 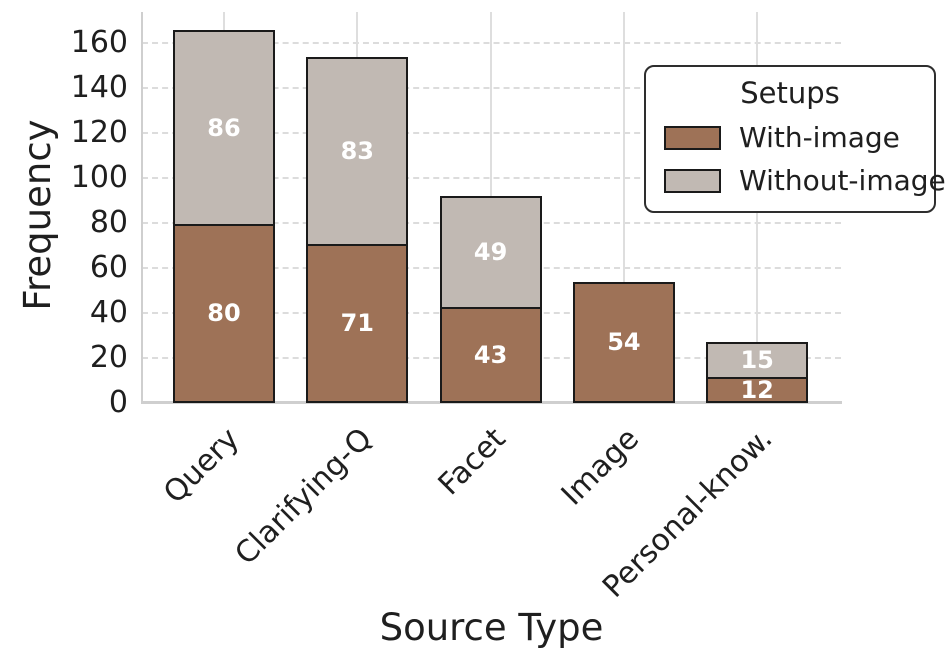 I want to click on bar-value-label: 86, so click(x=224, y=127).